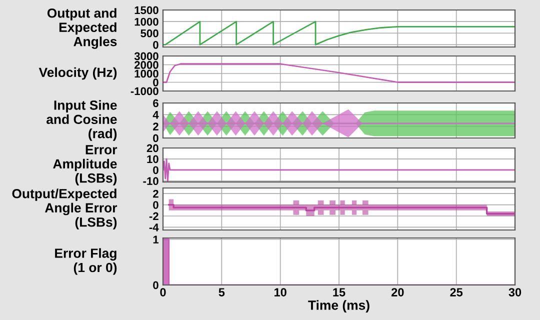 The image size is (540, 320). I want to click on y-axis-title: Input Sine and Cosine (rad), so click(81, 120).